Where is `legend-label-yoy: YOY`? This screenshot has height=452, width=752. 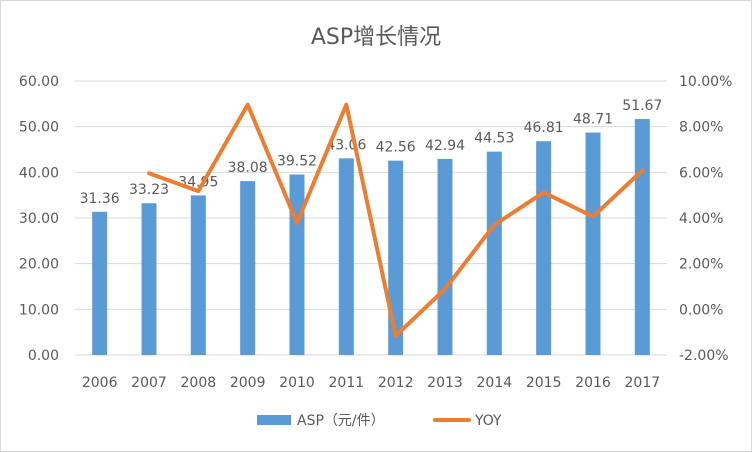 legend-label-yoy: YOY is located at coordinates (488, 421).